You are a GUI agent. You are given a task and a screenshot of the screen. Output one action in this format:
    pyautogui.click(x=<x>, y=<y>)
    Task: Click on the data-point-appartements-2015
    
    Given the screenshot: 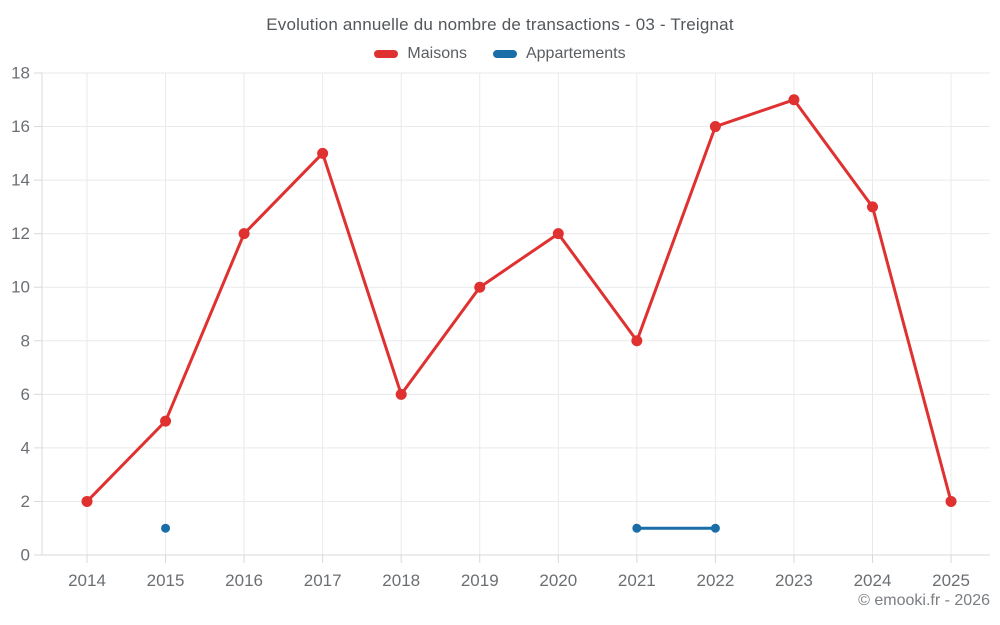 What is the action you would take?
    pyautogui.click(x=166, y=528)
    